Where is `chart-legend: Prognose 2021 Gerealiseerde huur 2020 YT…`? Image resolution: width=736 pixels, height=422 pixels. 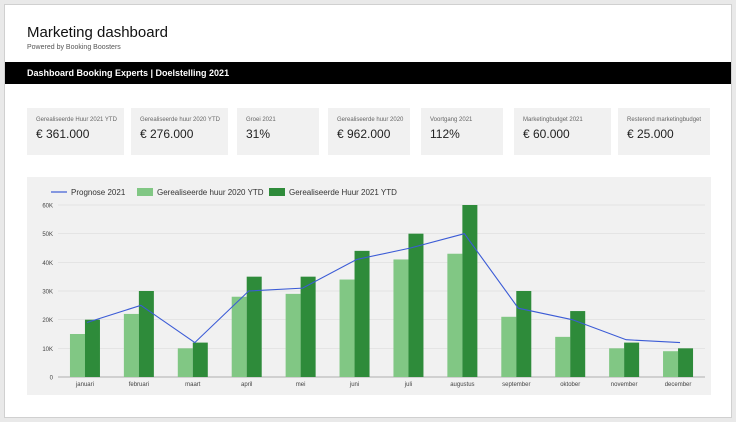 chart-legend: Prognose 2021 Gerealiseerde huur 2020 YT… is located at coordinates (224, 192).